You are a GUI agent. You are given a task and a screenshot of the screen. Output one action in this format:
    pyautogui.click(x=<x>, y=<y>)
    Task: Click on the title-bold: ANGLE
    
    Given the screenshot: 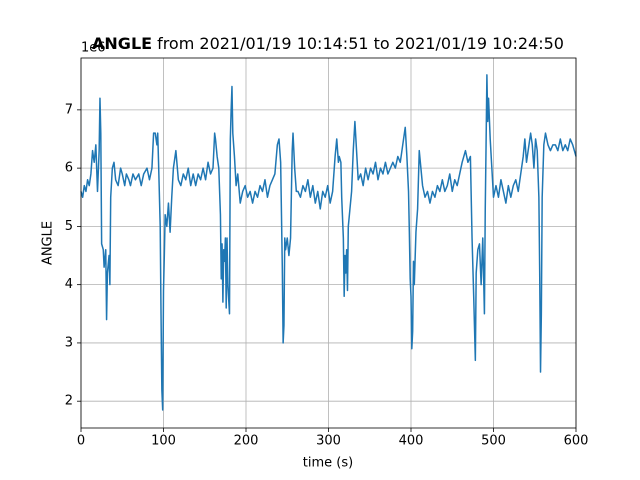 What is the action you would take?
    pyautogui.click(x=122, y=43)
    